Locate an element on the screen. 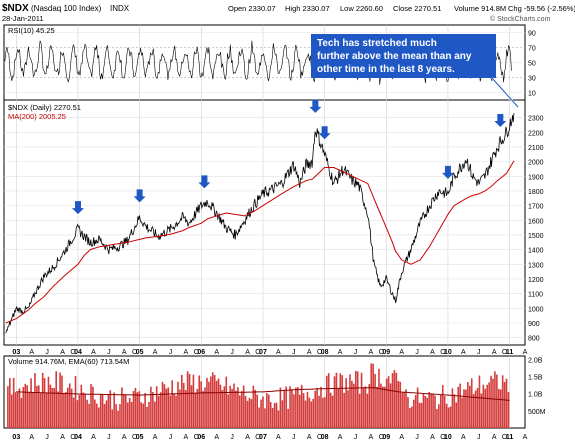 The width and height of the screenshot is (575, 448). rsi-tick-label: 70 is located at coordinates (532, 49).